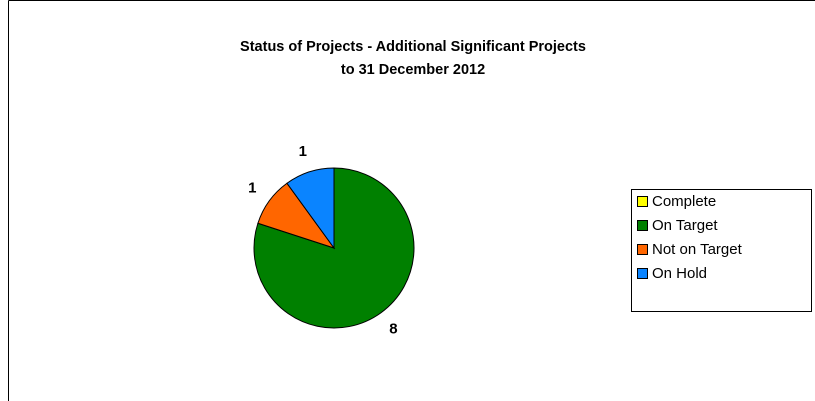  I want to click on legend-box, so click(721, 250).